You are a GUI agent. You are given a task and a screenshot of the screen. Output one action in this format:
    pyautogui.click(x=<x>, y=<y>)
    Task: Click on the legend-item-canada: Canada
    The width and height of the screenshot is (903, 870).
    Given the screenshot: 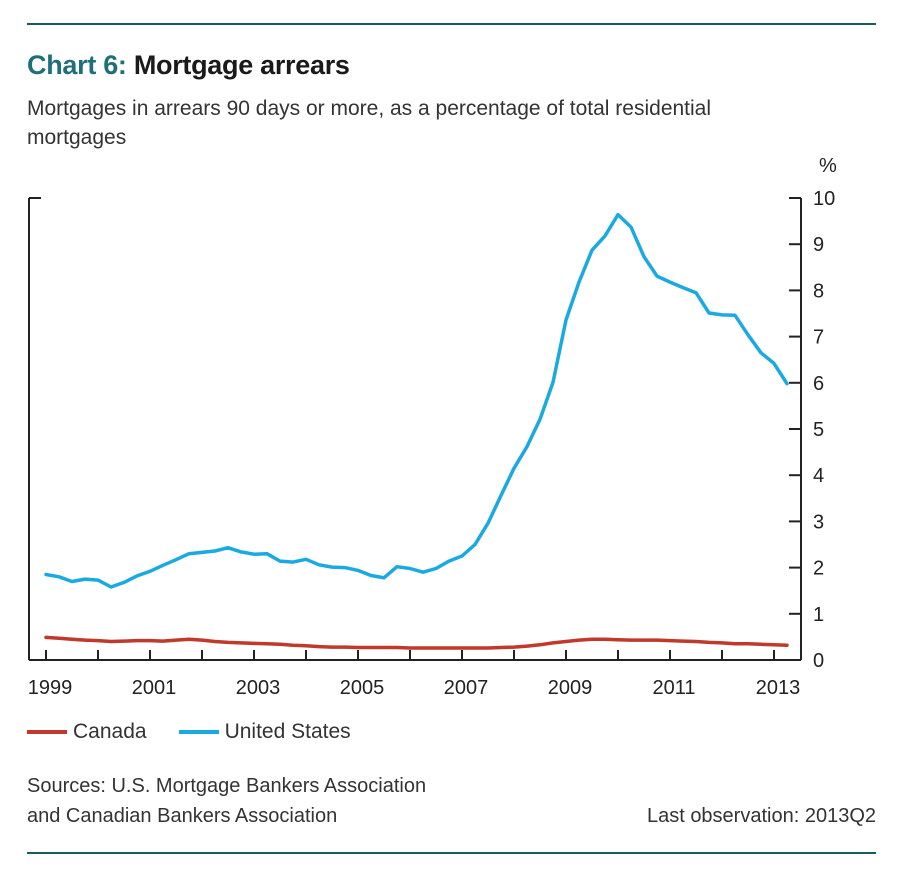 What is the action you would take?
    pyautogui.click(x=87, y=732)
    